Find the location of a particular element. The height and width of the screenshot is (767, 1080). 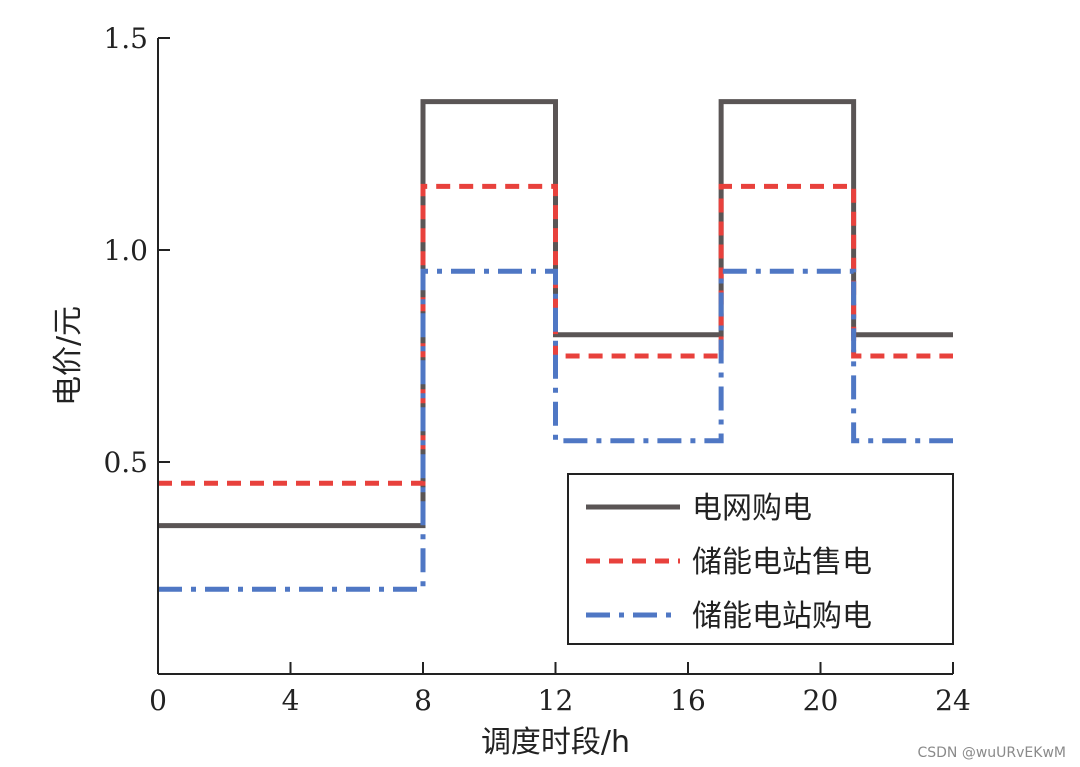

x-axis-title: 调度时段/h is located at coordinates (555, 742).